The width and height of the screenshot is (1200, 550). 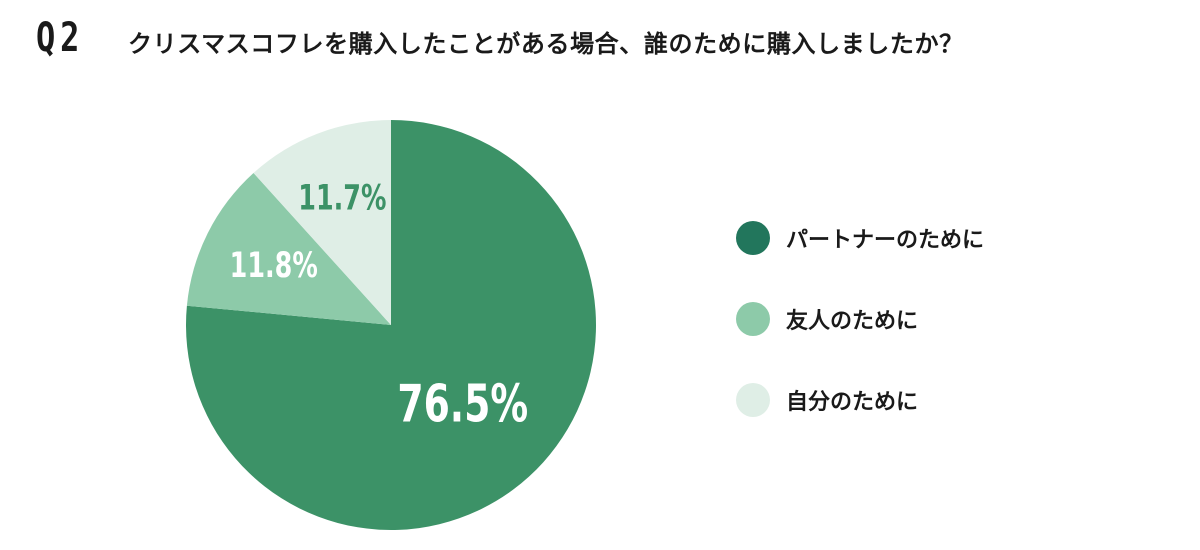 I want to click on legend-item-friend: 友人のために, so click(x=860, y=319).